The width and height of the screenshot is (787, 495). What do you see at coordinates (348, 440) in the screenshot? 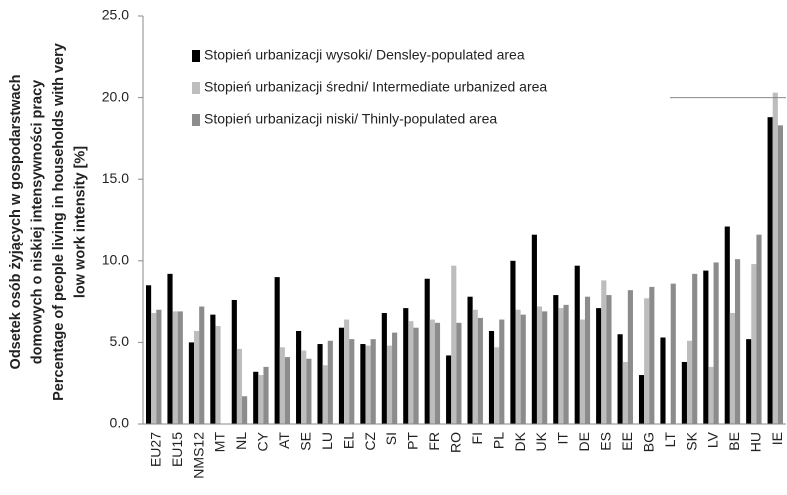
I see `x-tick-label: EL` at bounding box center [348, 440].